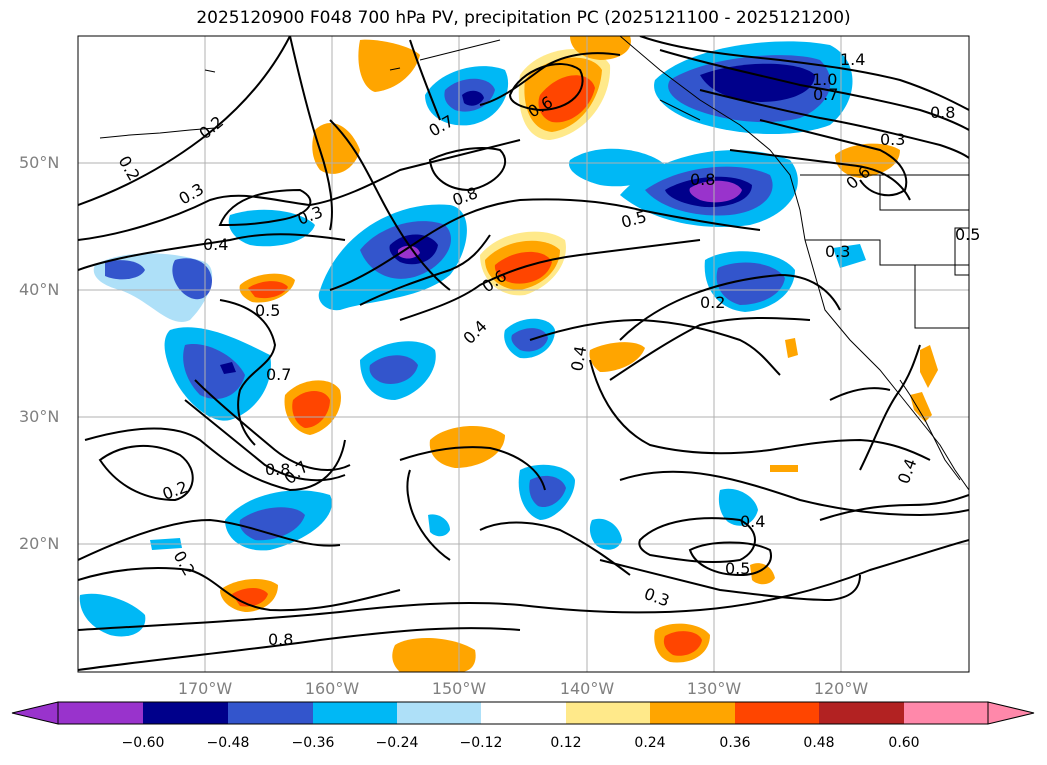 Image resolution: width=1047 pixels, height=765 pixels. Describe the element at coordinates (228, 743) in the screenshot. I see `colorbar-tick: −0.48` at that location.